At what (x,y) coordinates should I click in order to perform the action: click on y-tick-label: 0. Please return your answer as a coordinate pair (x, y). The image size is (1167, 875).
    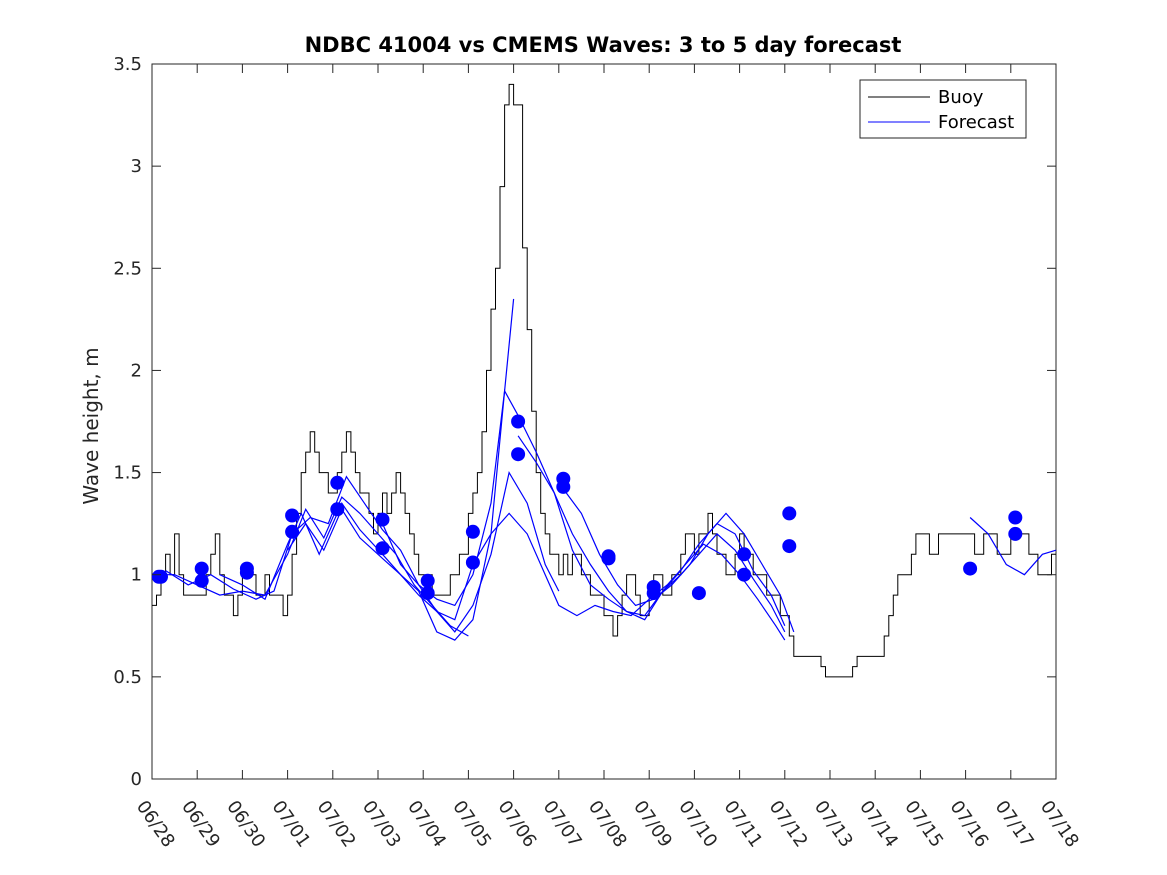
    Looking at the image, I should click on (136, 779).